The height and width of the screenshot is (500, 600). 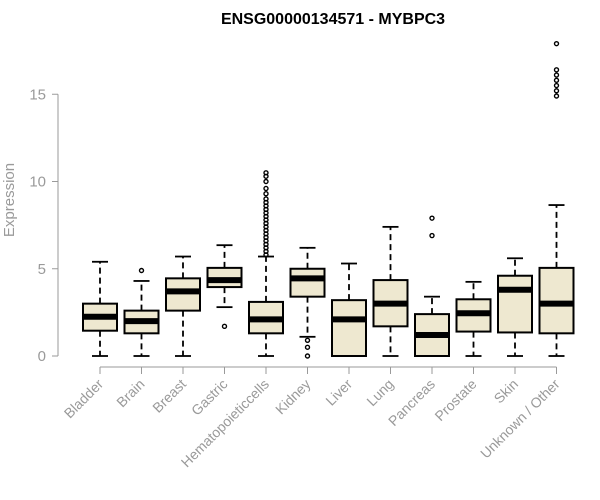 What do you see at coordinates (37, 182) in the screenshot?
I see `y-tick-label: 10` at bounding box center [37, 182].